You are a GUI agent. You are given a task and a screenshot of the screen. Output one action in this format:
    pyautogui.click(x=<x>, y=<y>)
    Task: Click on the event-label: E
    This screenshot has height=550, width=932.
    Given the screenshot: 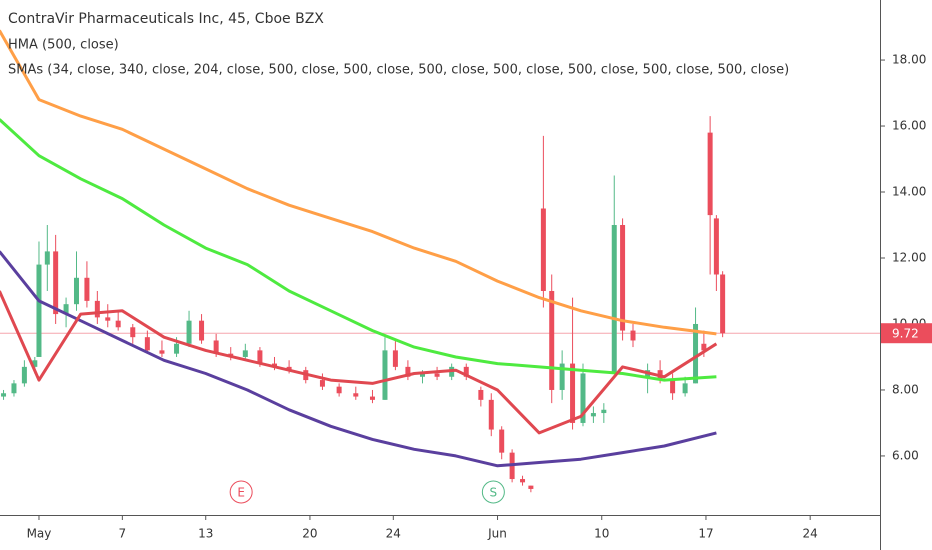 What is the action you would take?
    pyautogui.click(x=241, y=493)
    